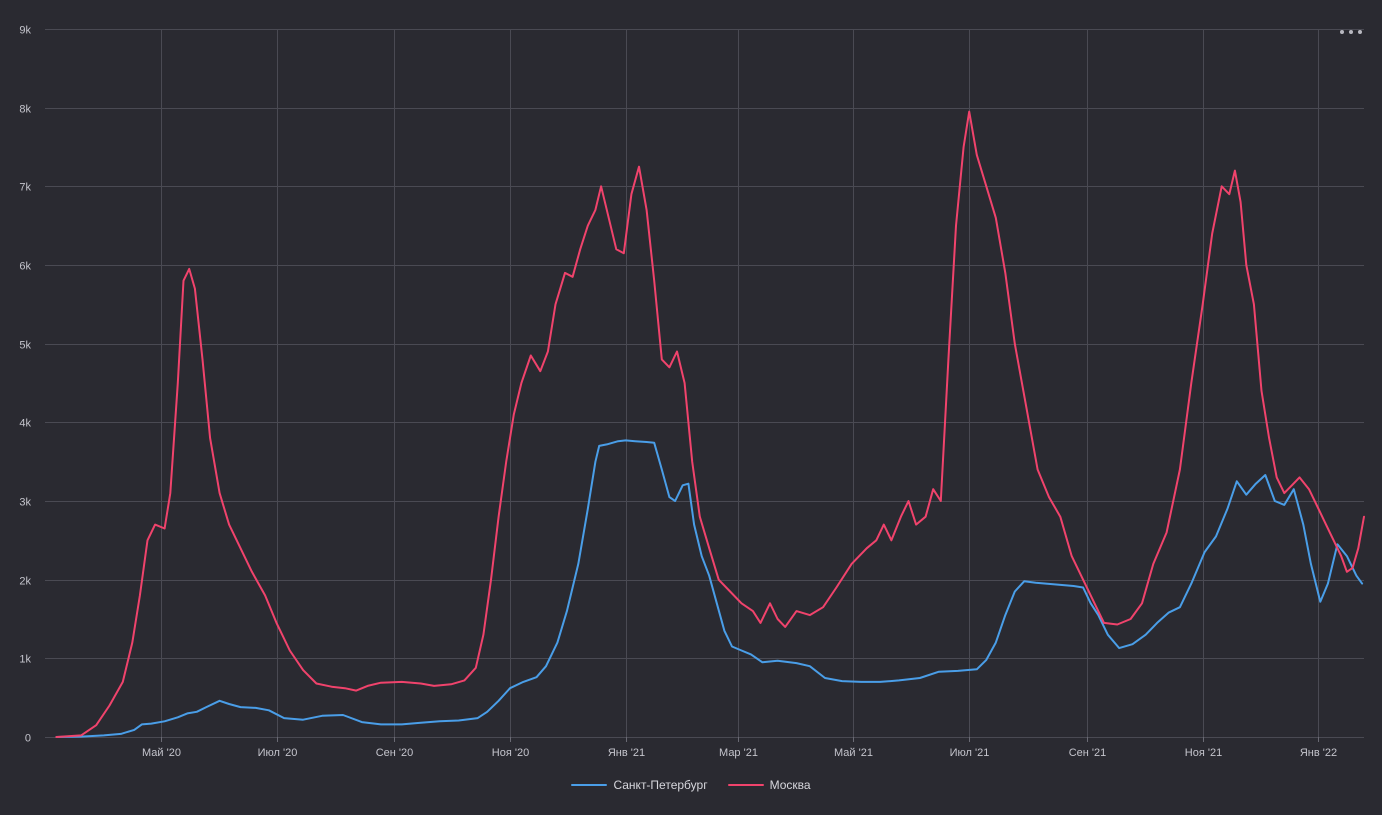  Describe the element at coordinates (161, 753) in the screenshot. I see `x-tick-label: Май '20` at that location.